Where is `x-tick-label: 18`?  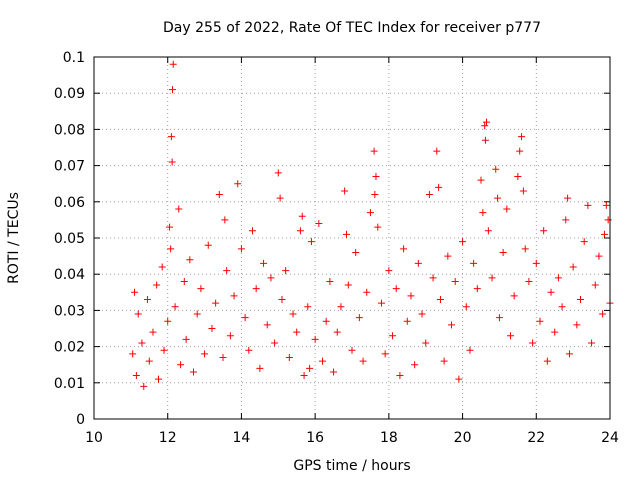 x-tick-label: 18 is located at coordinates (389, 438).